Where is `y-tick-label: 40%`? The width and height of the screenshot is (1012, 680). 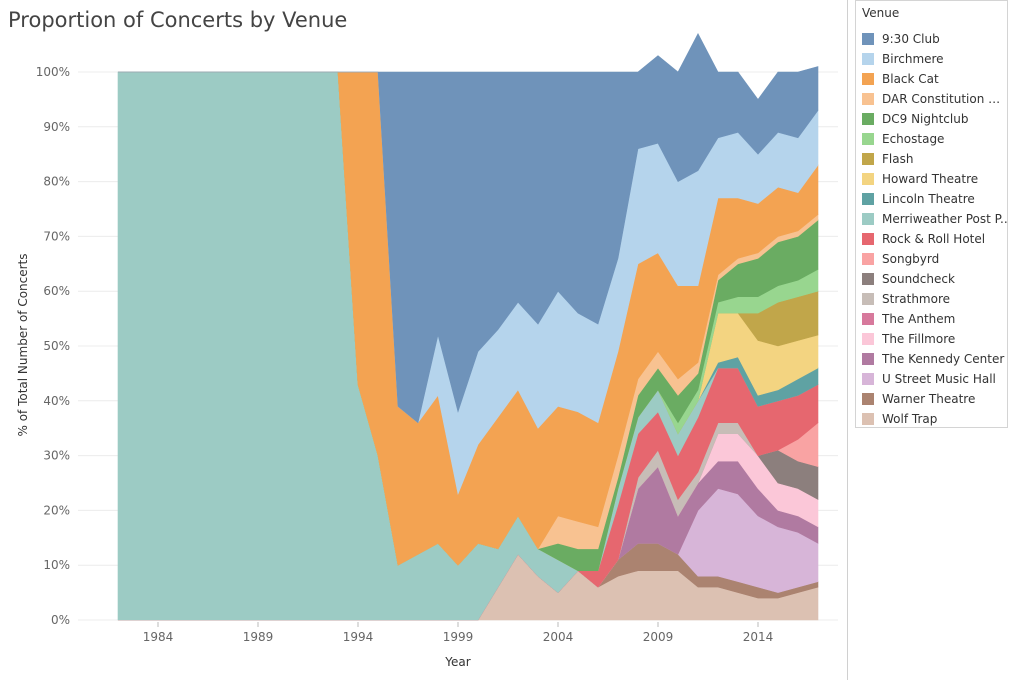
y-tick-label: 40% is located at coordinates (56, 401).